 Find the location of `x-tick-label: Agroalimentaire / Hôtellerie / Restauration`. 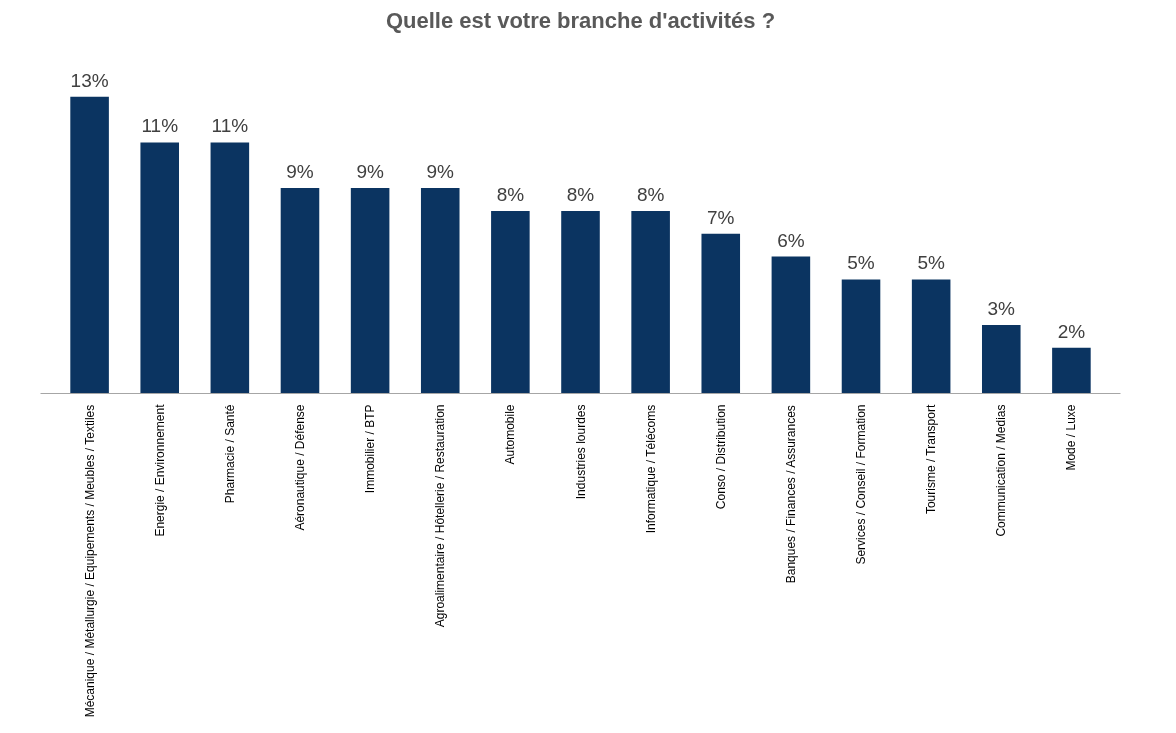

x-tick-label: Agroalimentaire / Hôtellerie / Restauration is located at coordinates (440, 516).